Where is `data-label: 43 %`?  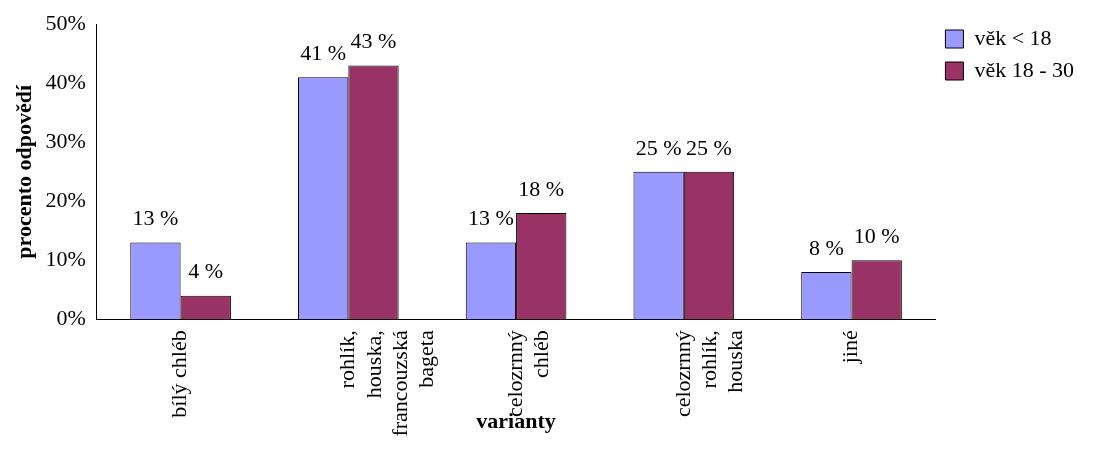 data-label: 43 % is located at coordinates (373, 41).